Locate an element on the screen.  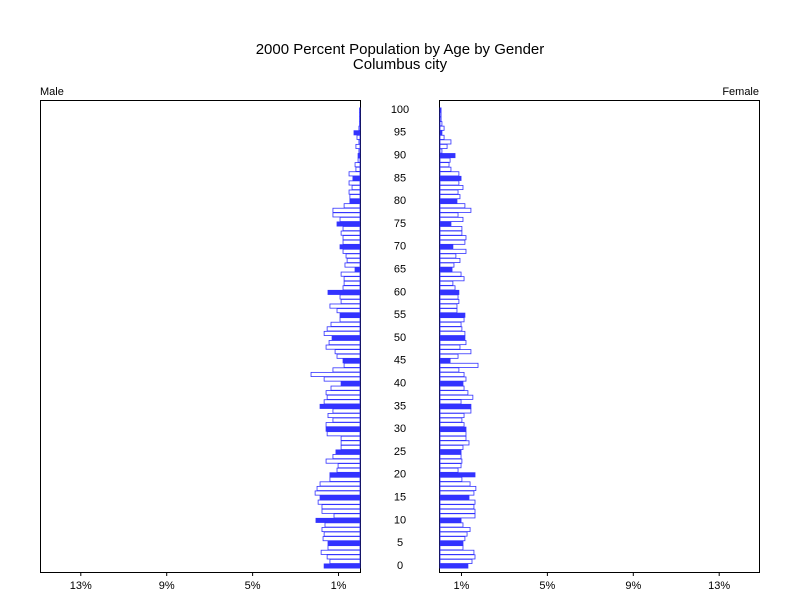
chart-title: 2000 Percent Population by Age by Gender is located at coordinates (400, 49).